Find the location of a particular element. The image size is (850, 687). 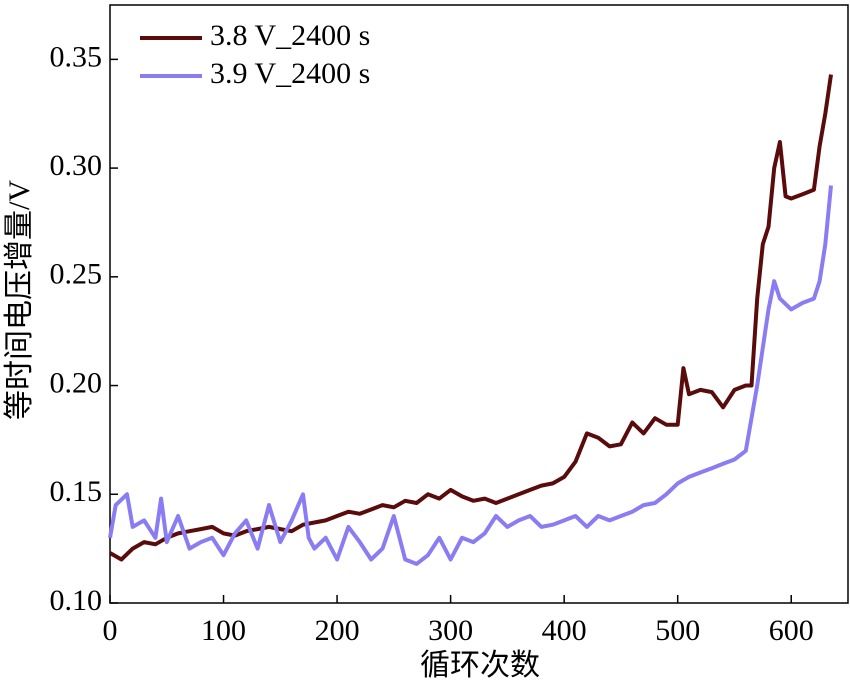

x-axis-label: 循环次数 is located at coordinates (480, 665).